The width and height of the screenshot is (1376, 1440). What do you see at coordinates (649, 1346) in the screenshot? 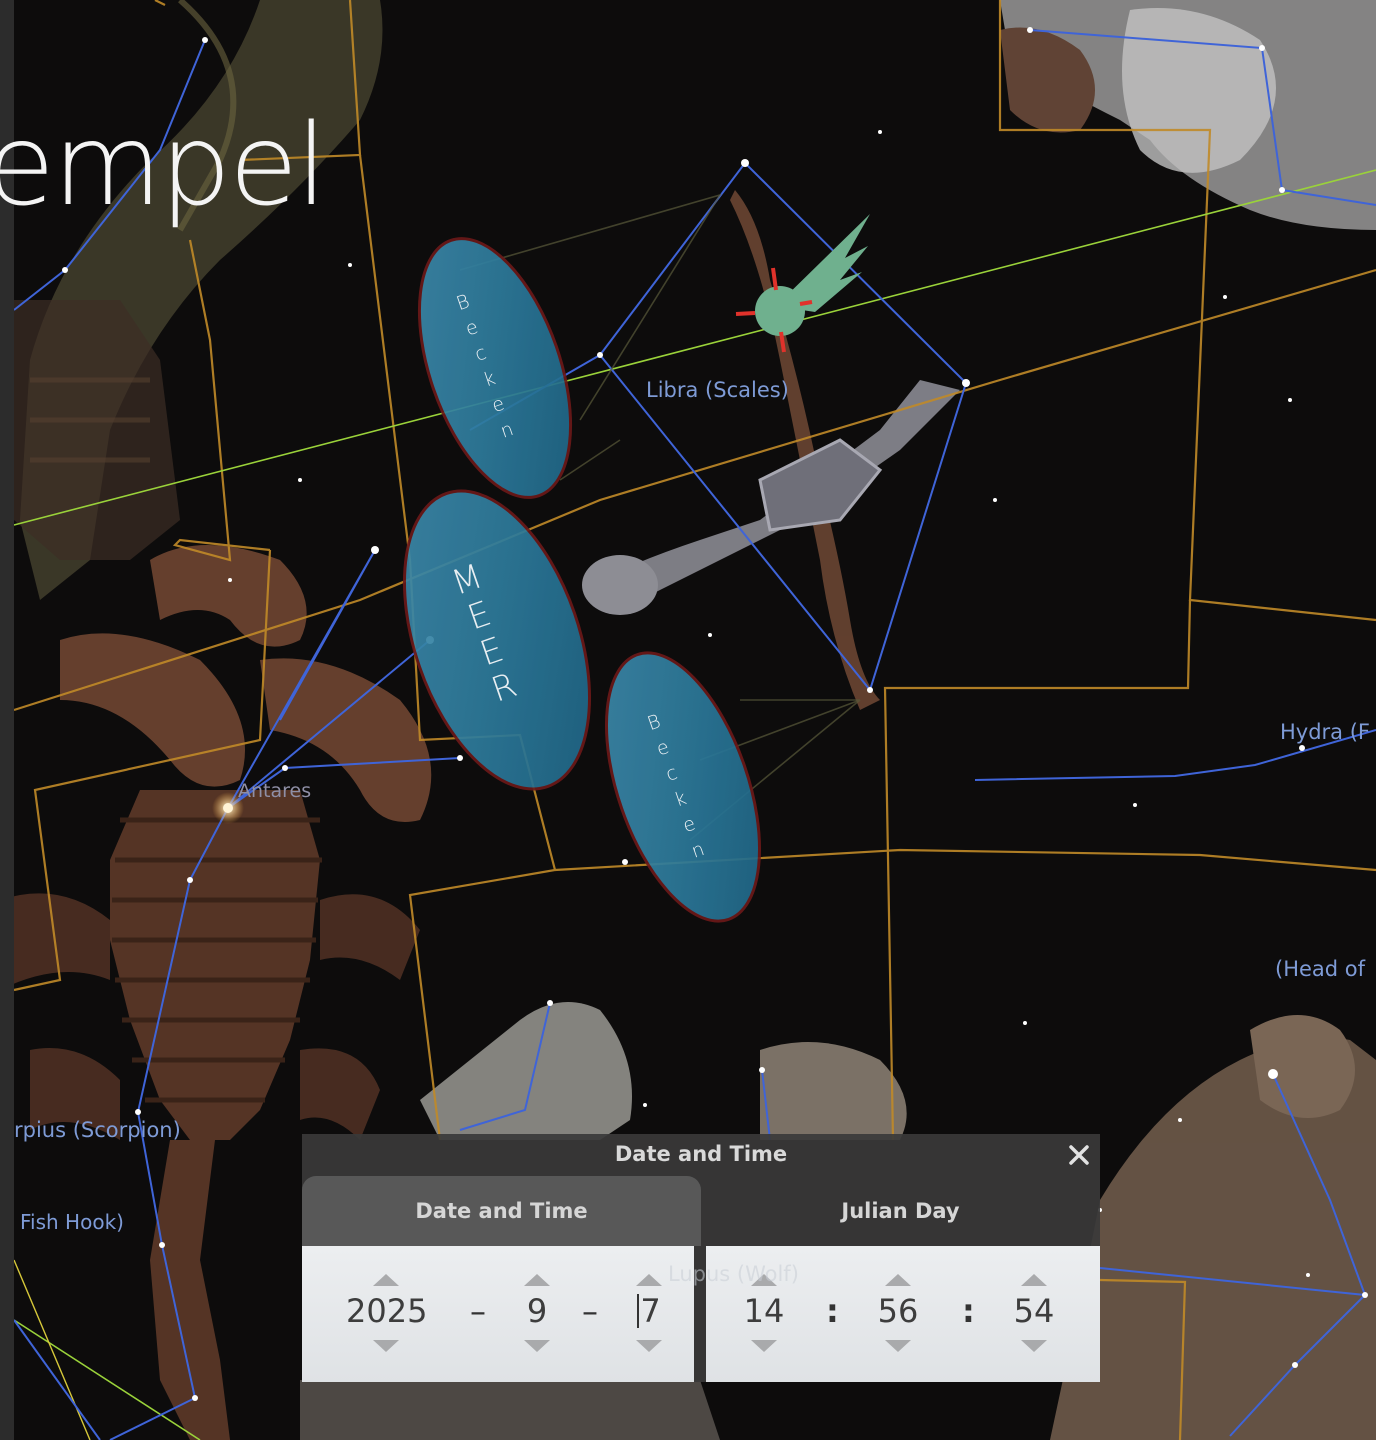
I see `day-down-arrow-icon` at bounding box center [649, 1346].